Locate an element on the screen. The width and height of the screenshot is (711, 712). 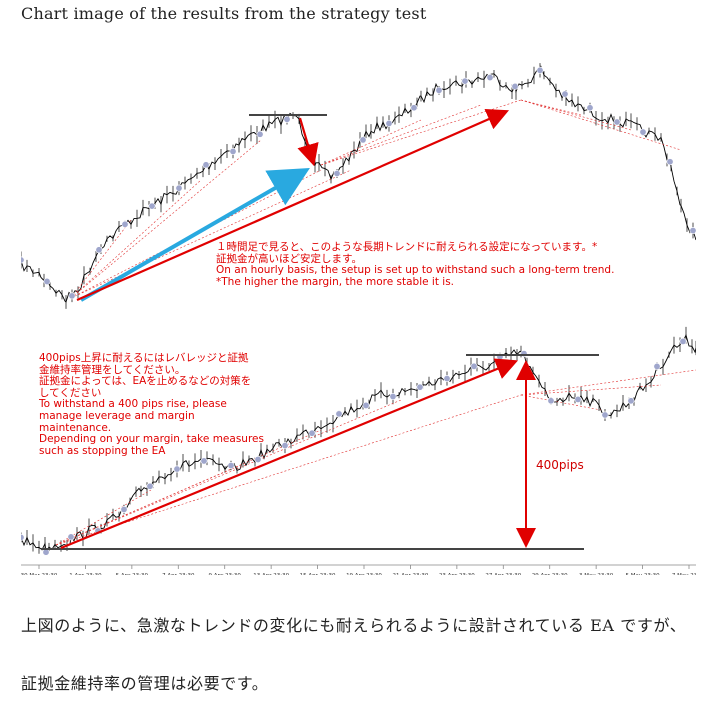
x-tick-label: 7 May 23:30 is located at coordinates (684, 574).